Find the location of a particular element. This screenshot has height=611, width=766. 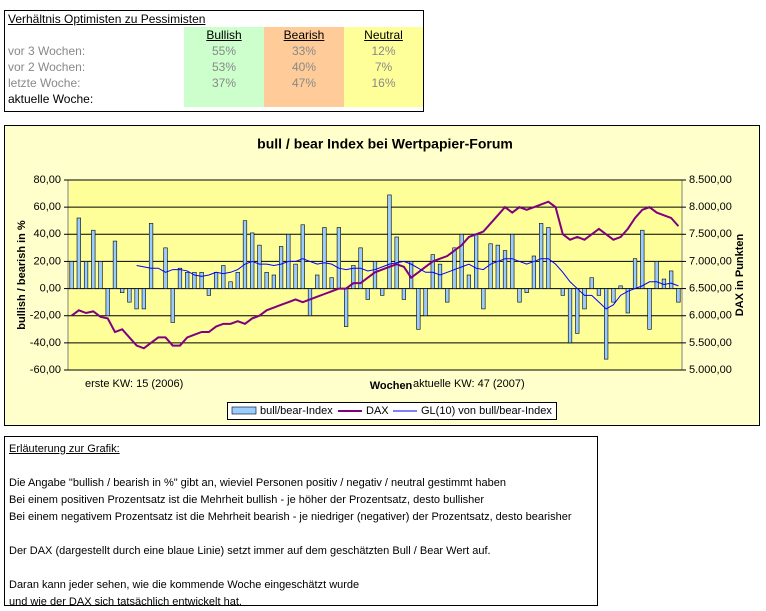

y2-tick-label: 5.500,00 is located at coordinates (710, 343).